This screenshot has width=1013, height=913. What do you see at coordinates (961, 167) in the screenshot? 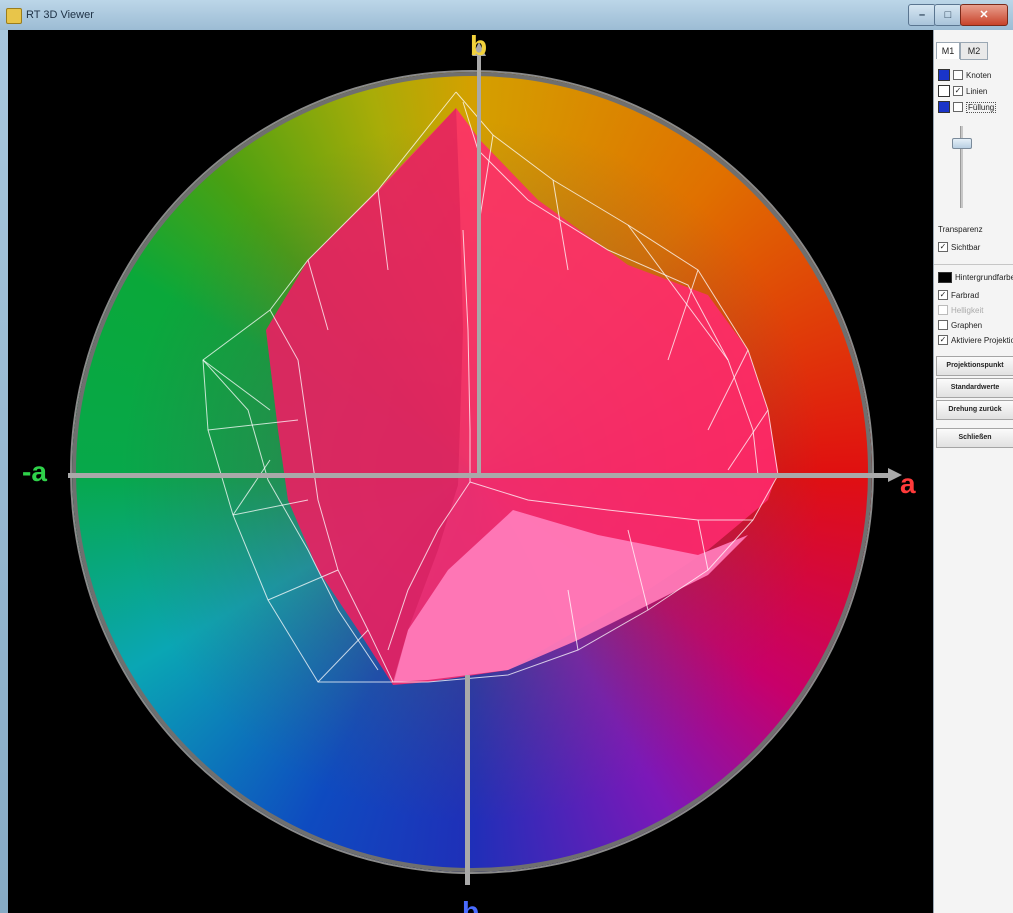
I see `transparency-slider-track` at bounding box center [961, 167].